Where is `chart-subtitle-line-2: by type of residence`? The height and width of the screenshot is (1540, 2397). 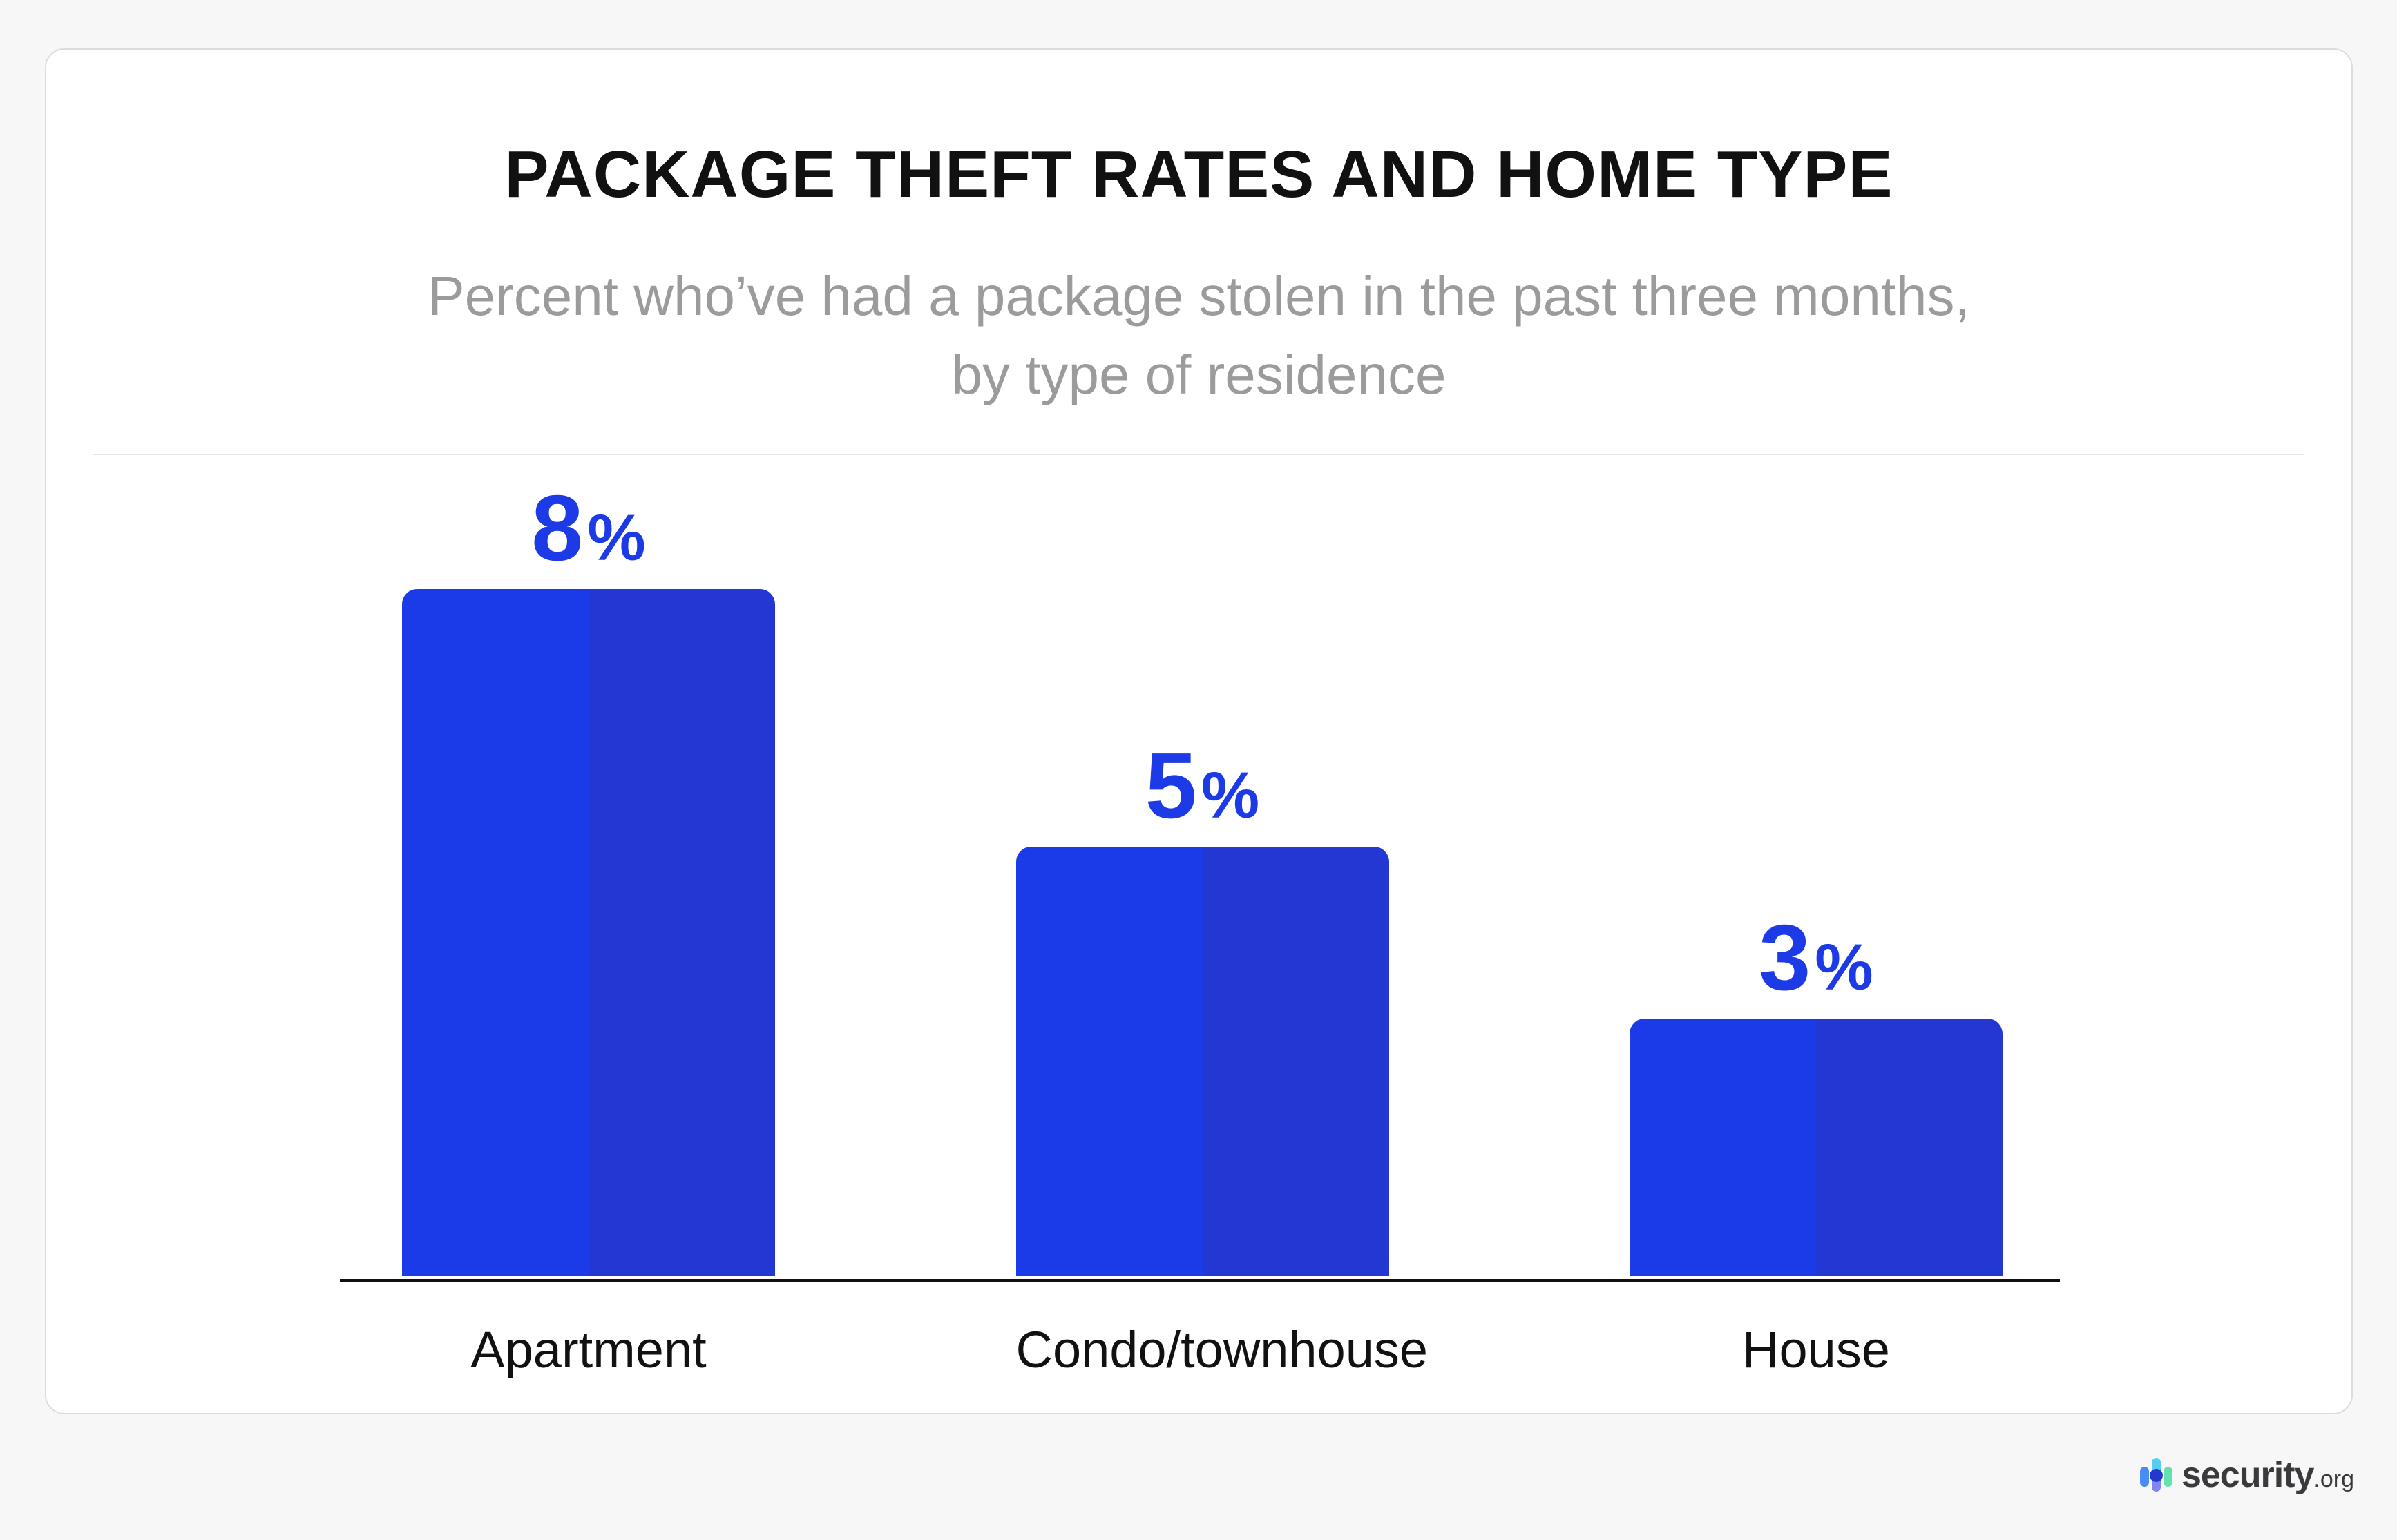
chart-subtitle-line-2: by type of residence is located at coordinates (1198, 375).